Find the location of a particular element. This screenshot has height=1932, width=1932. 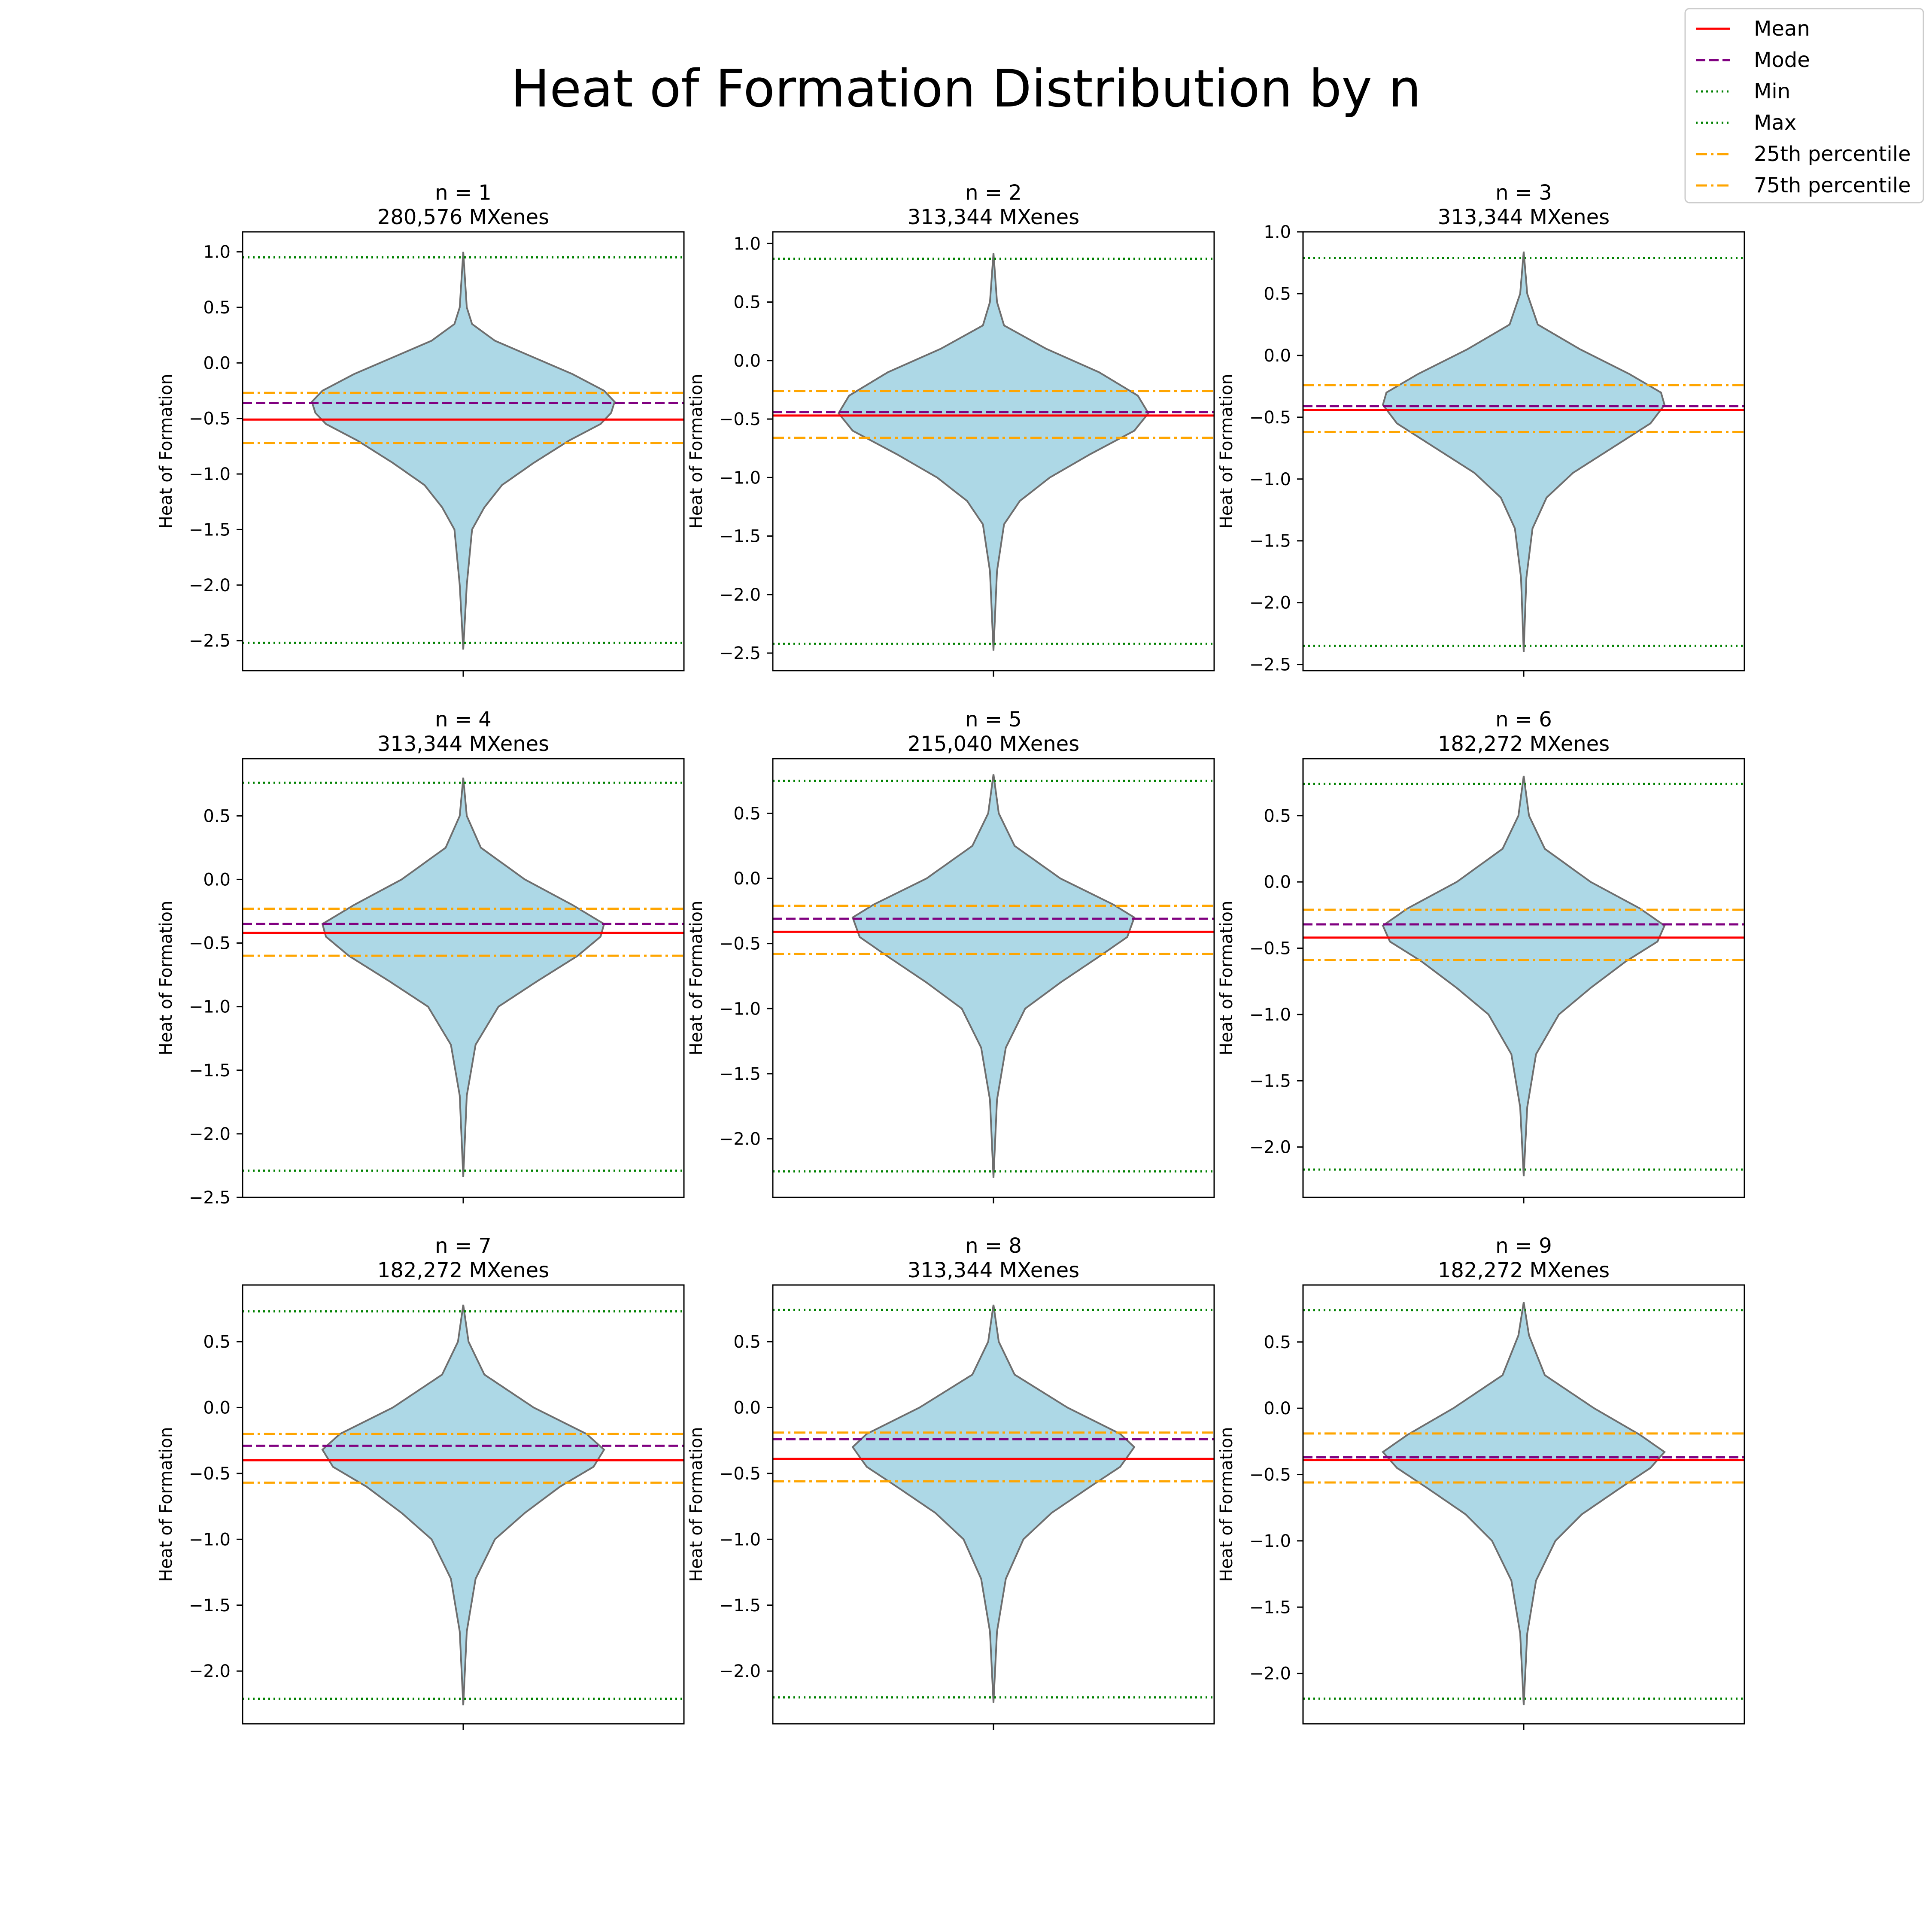

subplot-subtitle: 215,040 MXenes is located at coordinates (994, 744).